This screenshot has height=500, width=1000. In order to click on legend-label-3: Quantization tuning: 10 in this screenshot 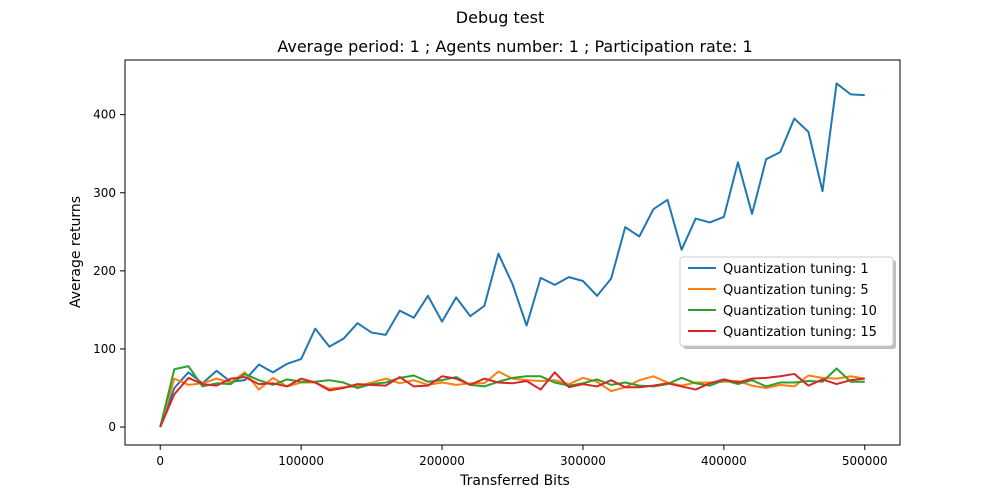, I will do `click(800, 311)`.